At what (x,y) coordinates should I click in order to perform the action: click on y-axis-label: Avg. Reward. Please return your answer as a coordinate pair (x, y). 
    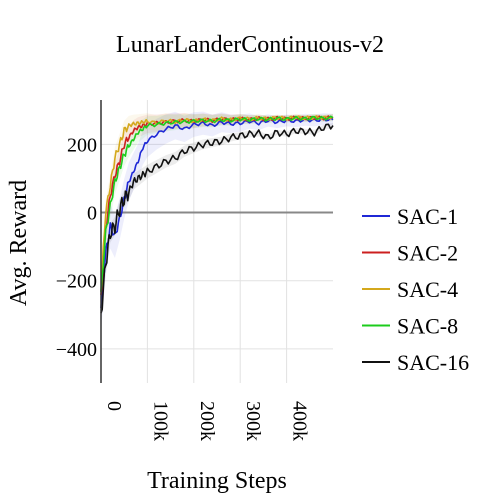
    Looking at the image, I should click on (19, 243).